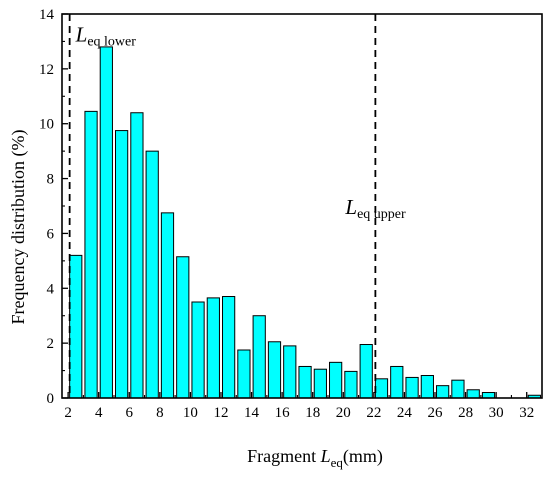 The height and width of the screenshot is (477, 550). What do you see at coordinates (68, 413) in the screenshot?
I see `x-tick-label: 2` at bounding box center [68, 413].